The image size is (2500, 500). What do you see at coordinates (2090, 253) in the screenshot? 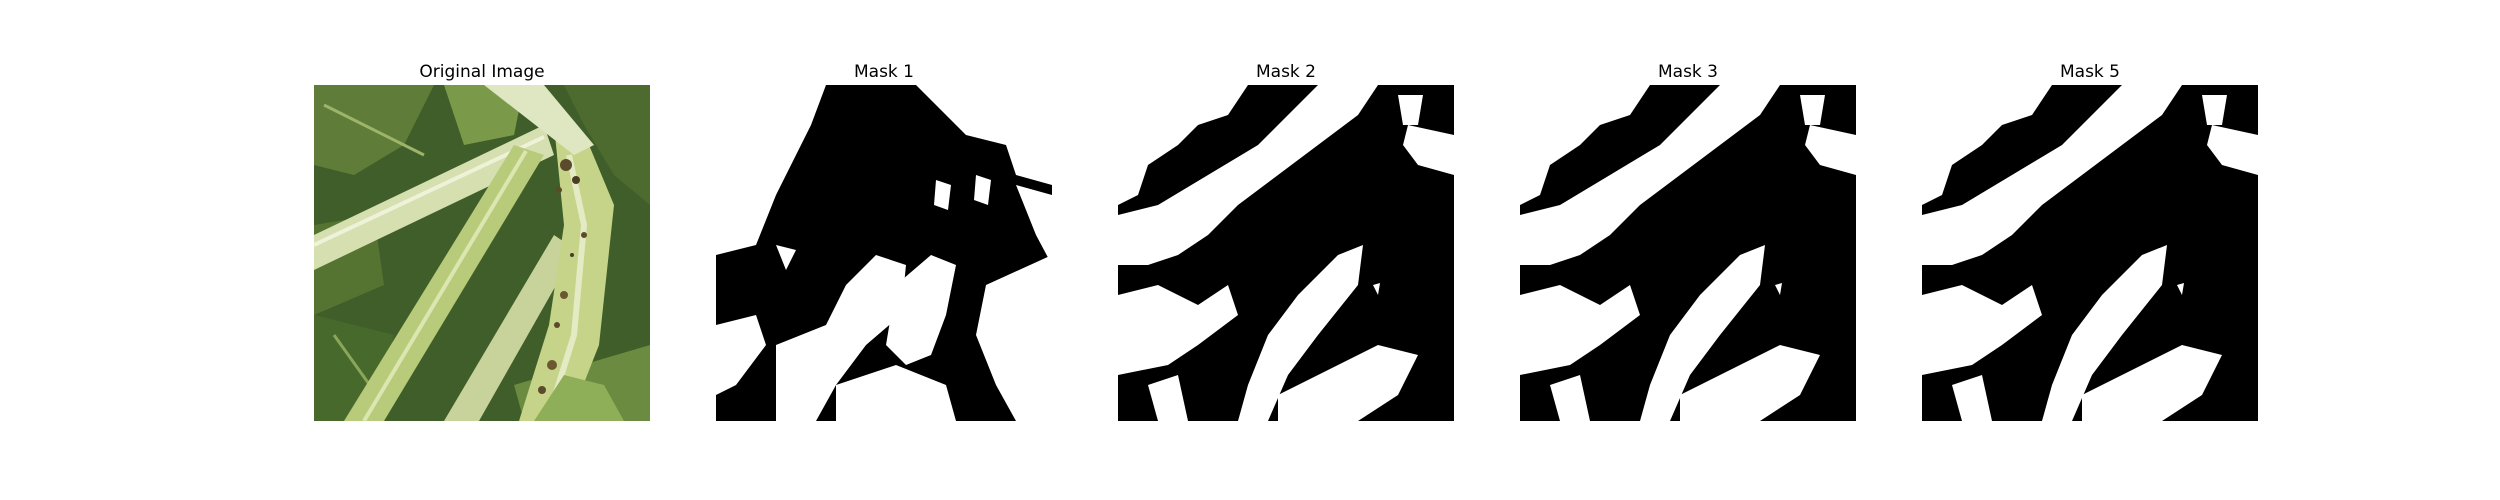
I see `mask-5-image` at bounding box center [2090, 253].